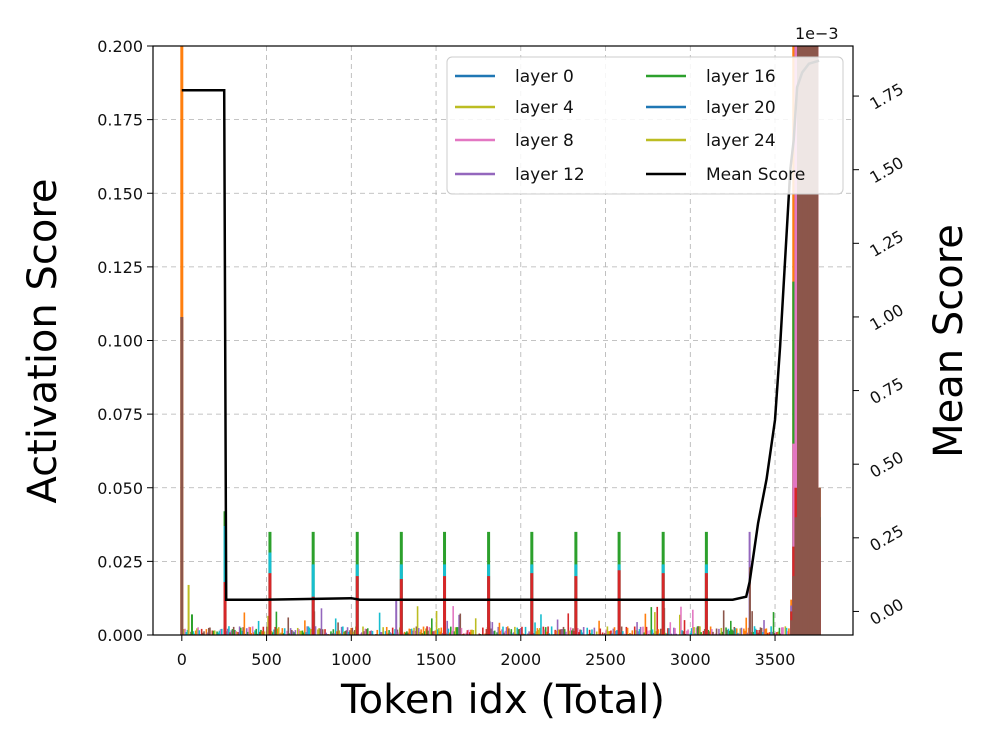 The height and width of the screenshot is (747, 997). I want to click on x-tick-label: 1000, so click(351, 659).